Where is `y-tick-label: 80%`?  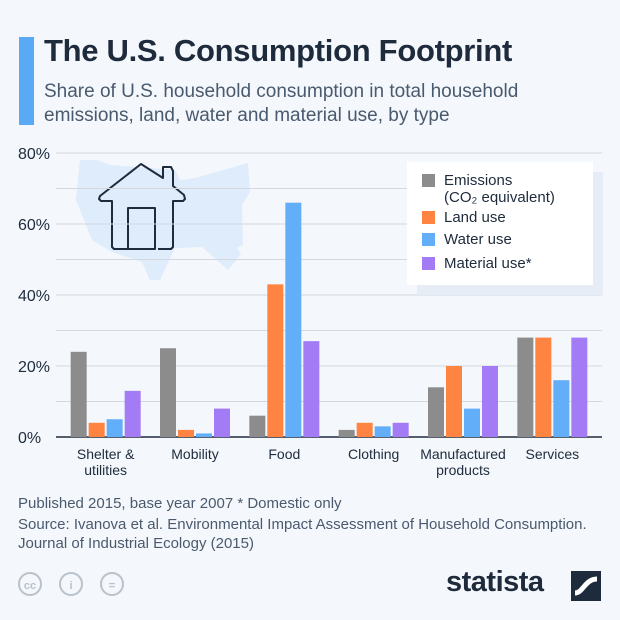
y-tick-label: 80% is located at coordinates (34, 154).